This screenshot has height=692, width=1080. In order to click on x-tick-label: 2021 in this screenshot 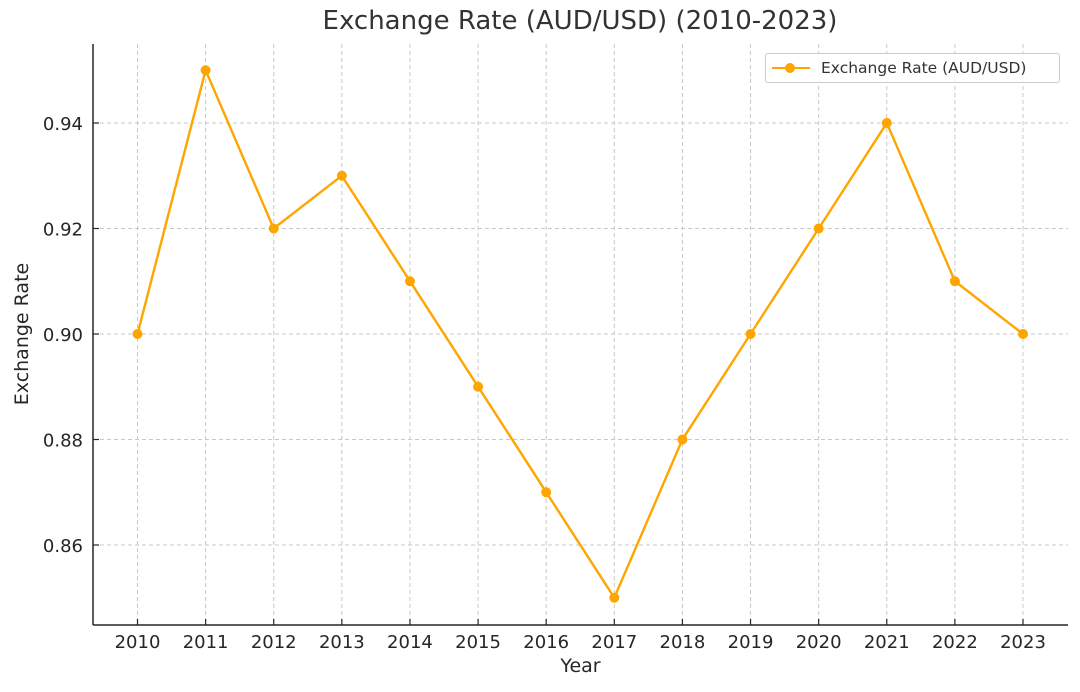, I will do `click(887, 642)`.